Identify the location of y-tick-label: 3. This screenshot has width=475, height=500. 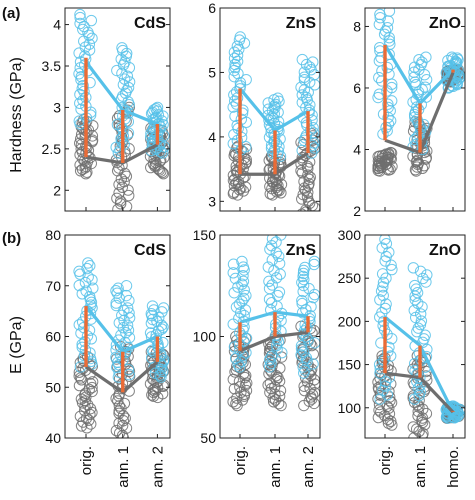
(57, 107).